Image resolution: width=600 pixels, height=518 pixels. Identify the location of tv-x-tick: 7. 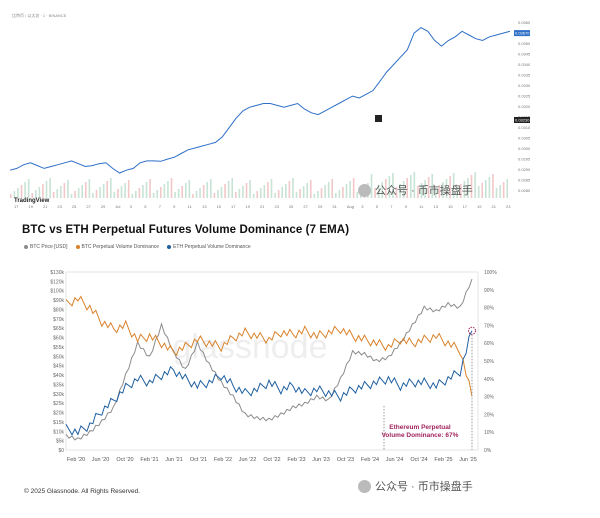
(160, 206).